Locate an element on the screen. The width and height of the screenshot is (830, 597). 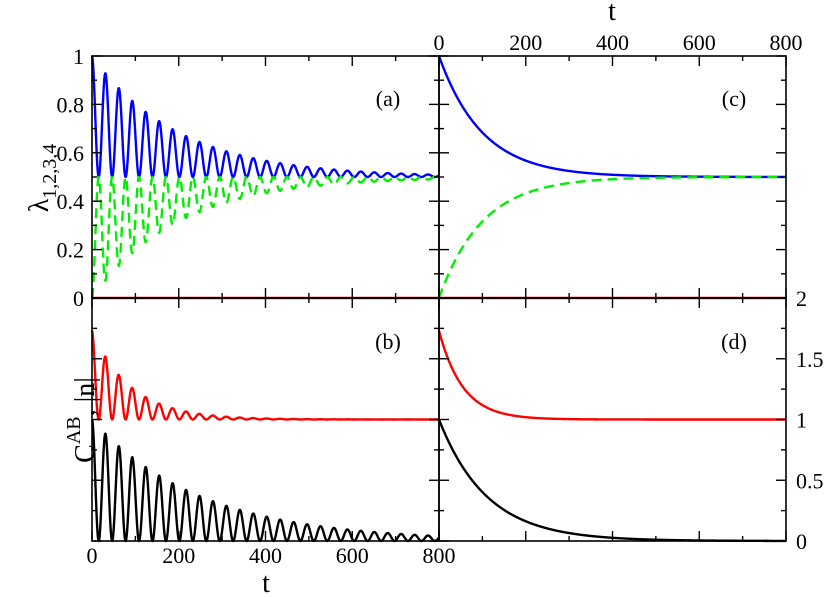
panel-label-a: (a) is located at coordinates (388, 98).